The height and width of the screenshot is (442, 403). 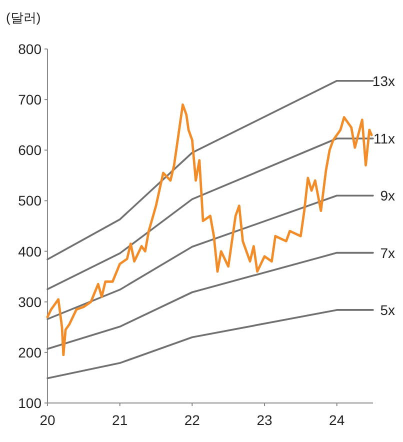 I want to click on y-tick-label: 500, so click(x=30, y=200).